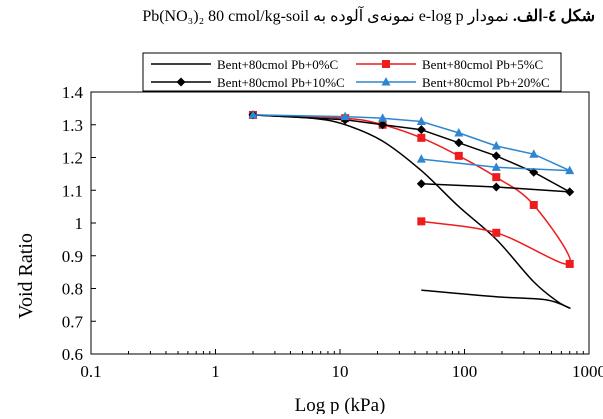 The width and height of the screenshot is (603, 419). Describe the element at coordinates (72, 289) in the screenshot. I see `y-tick-label: 0.8` at that location.